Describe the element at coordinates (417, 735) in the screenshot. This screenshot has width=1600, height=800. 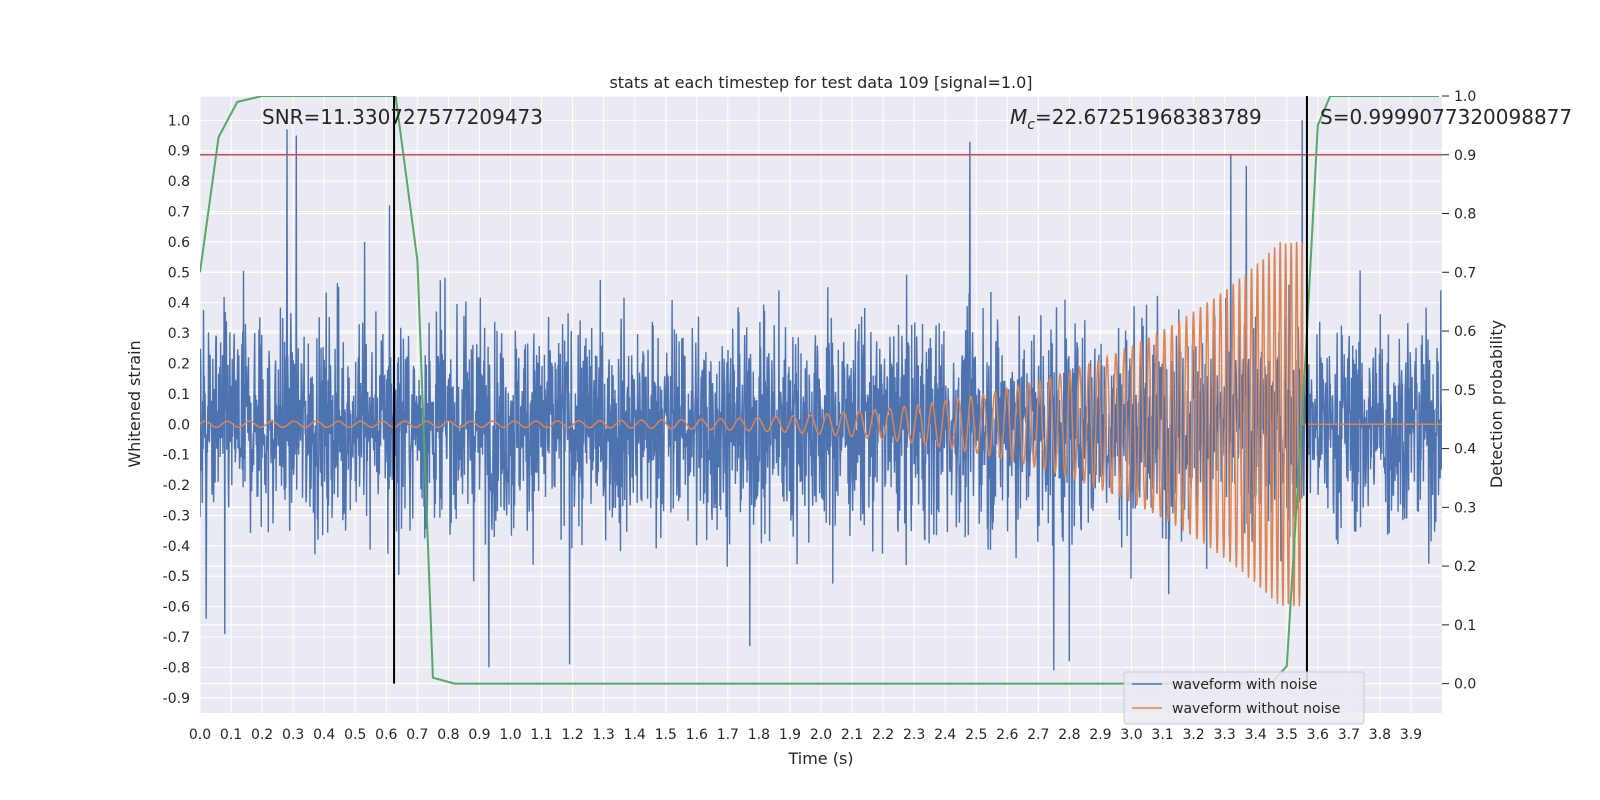
I see `x-tick-label: 0.7` at that location.